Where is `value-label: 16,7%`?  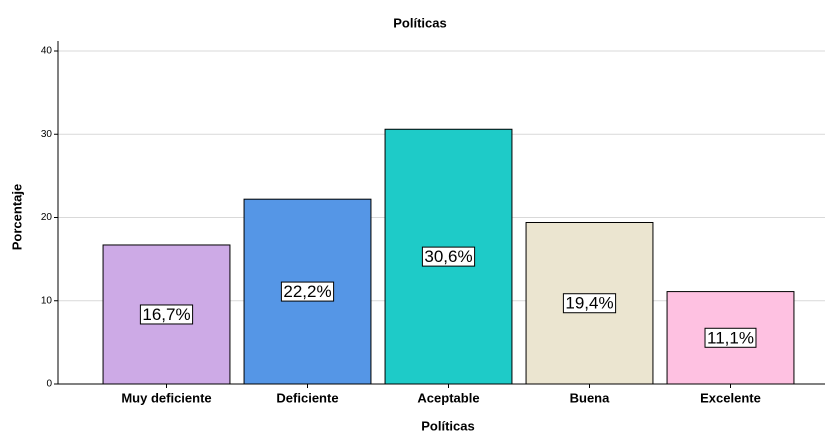 value-label: 16,7% is located at coordinates (166, 314).